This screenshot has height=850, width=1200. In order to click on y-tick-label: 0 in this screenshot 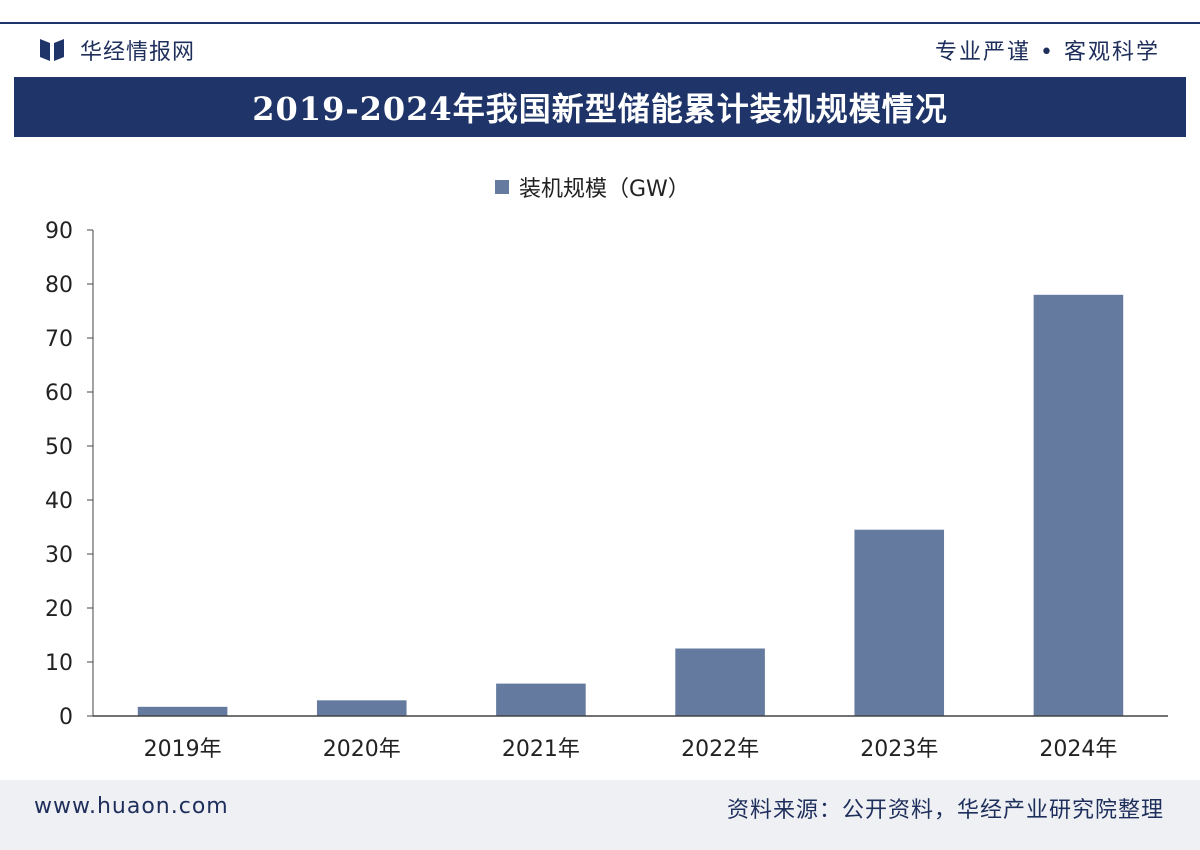, I will do `click(66, 717)`.